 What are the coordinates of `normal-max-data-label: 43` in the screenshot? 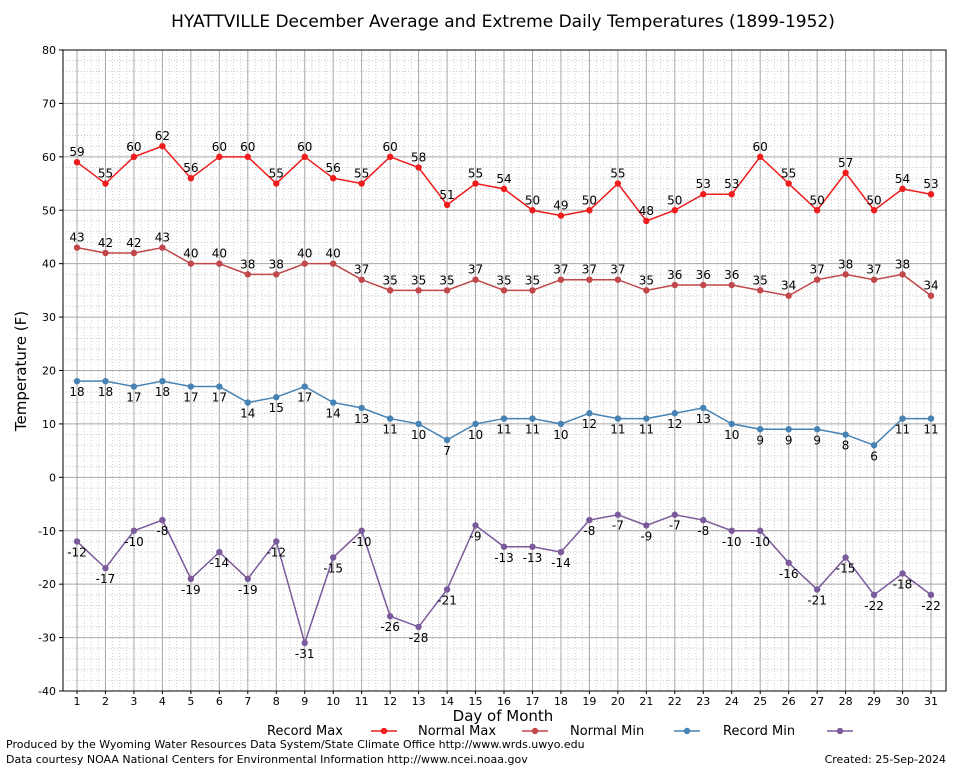 It's located at (162, 238).